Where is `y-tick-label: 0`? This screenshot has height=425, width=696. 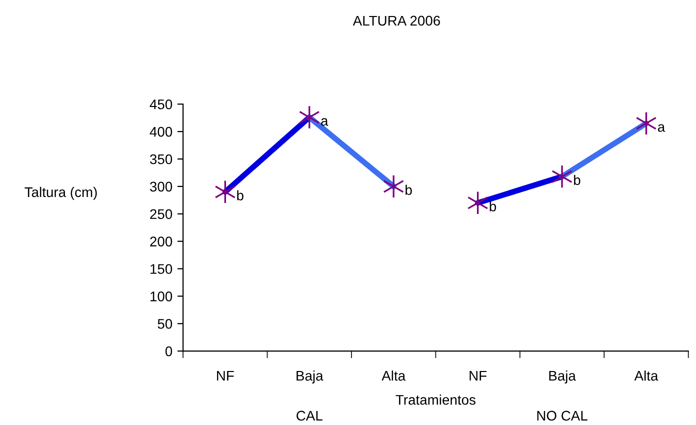
y-tick-label: 0 is located at coordinates (168, 351).